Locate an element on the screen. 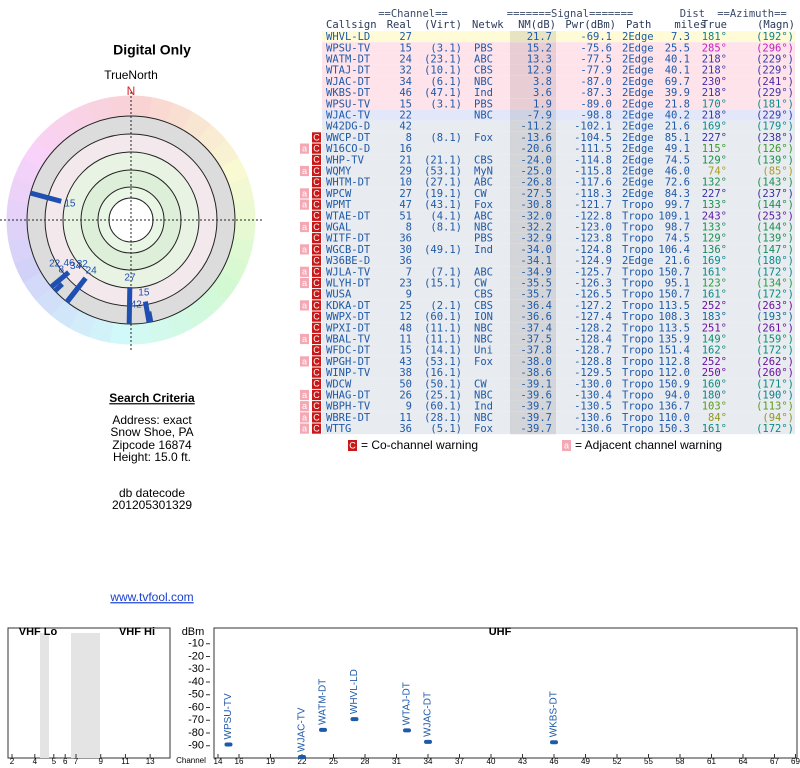 Image resolution: width=800 pixels, height=768 pixels. cell-dist: 135.9 is located at coordinates (674, 340).